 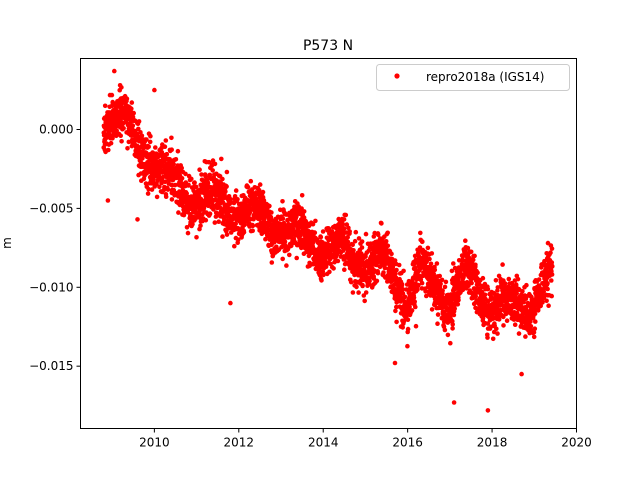 I want to click on y-axis-label: m, so click(x=7, y=243).